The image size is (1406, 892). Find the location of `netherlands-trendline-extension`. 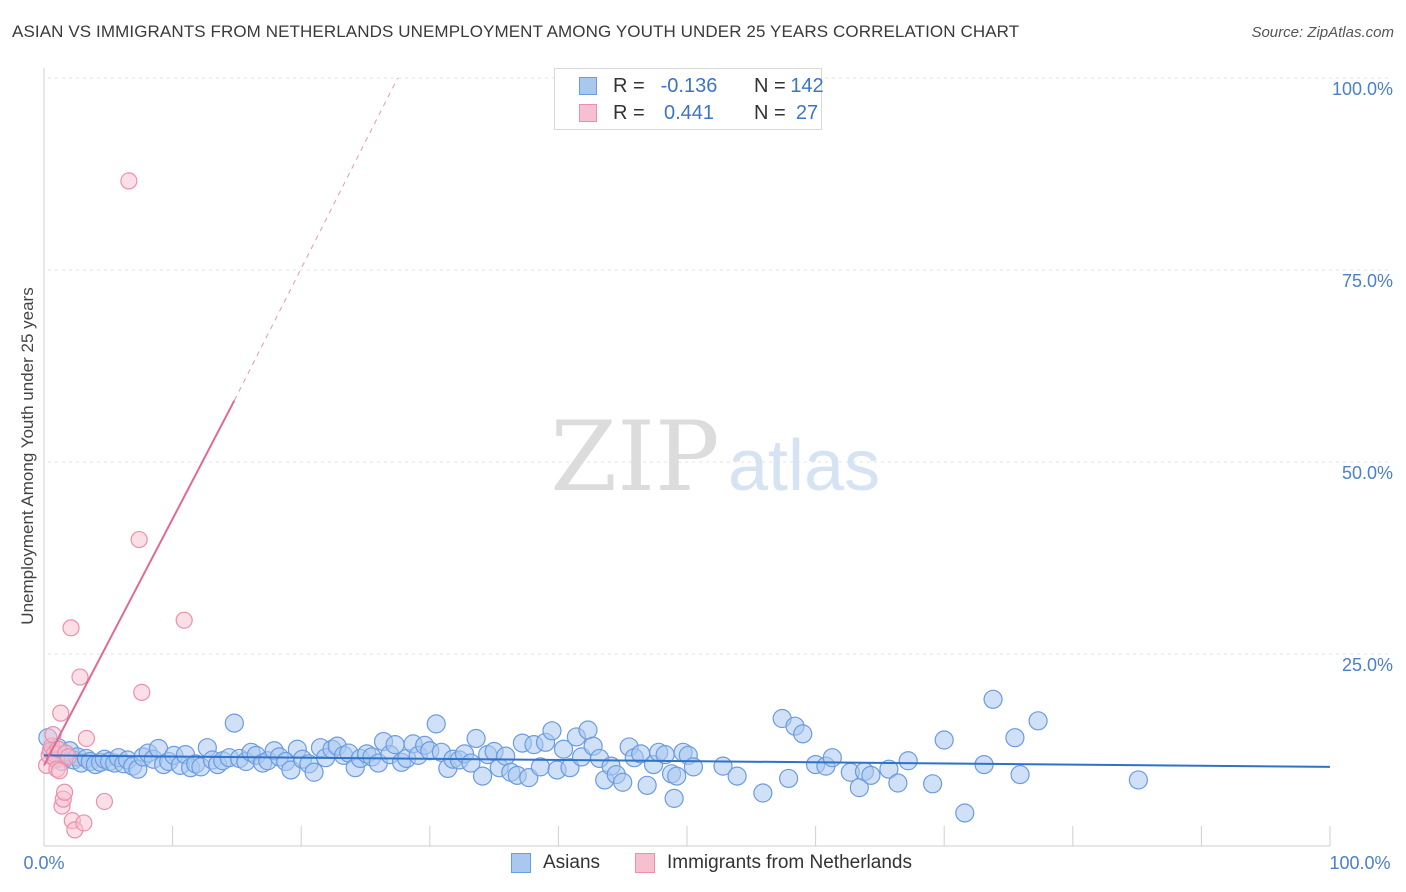

netherlands-trendline-extension is located at coordinates (316, 239).